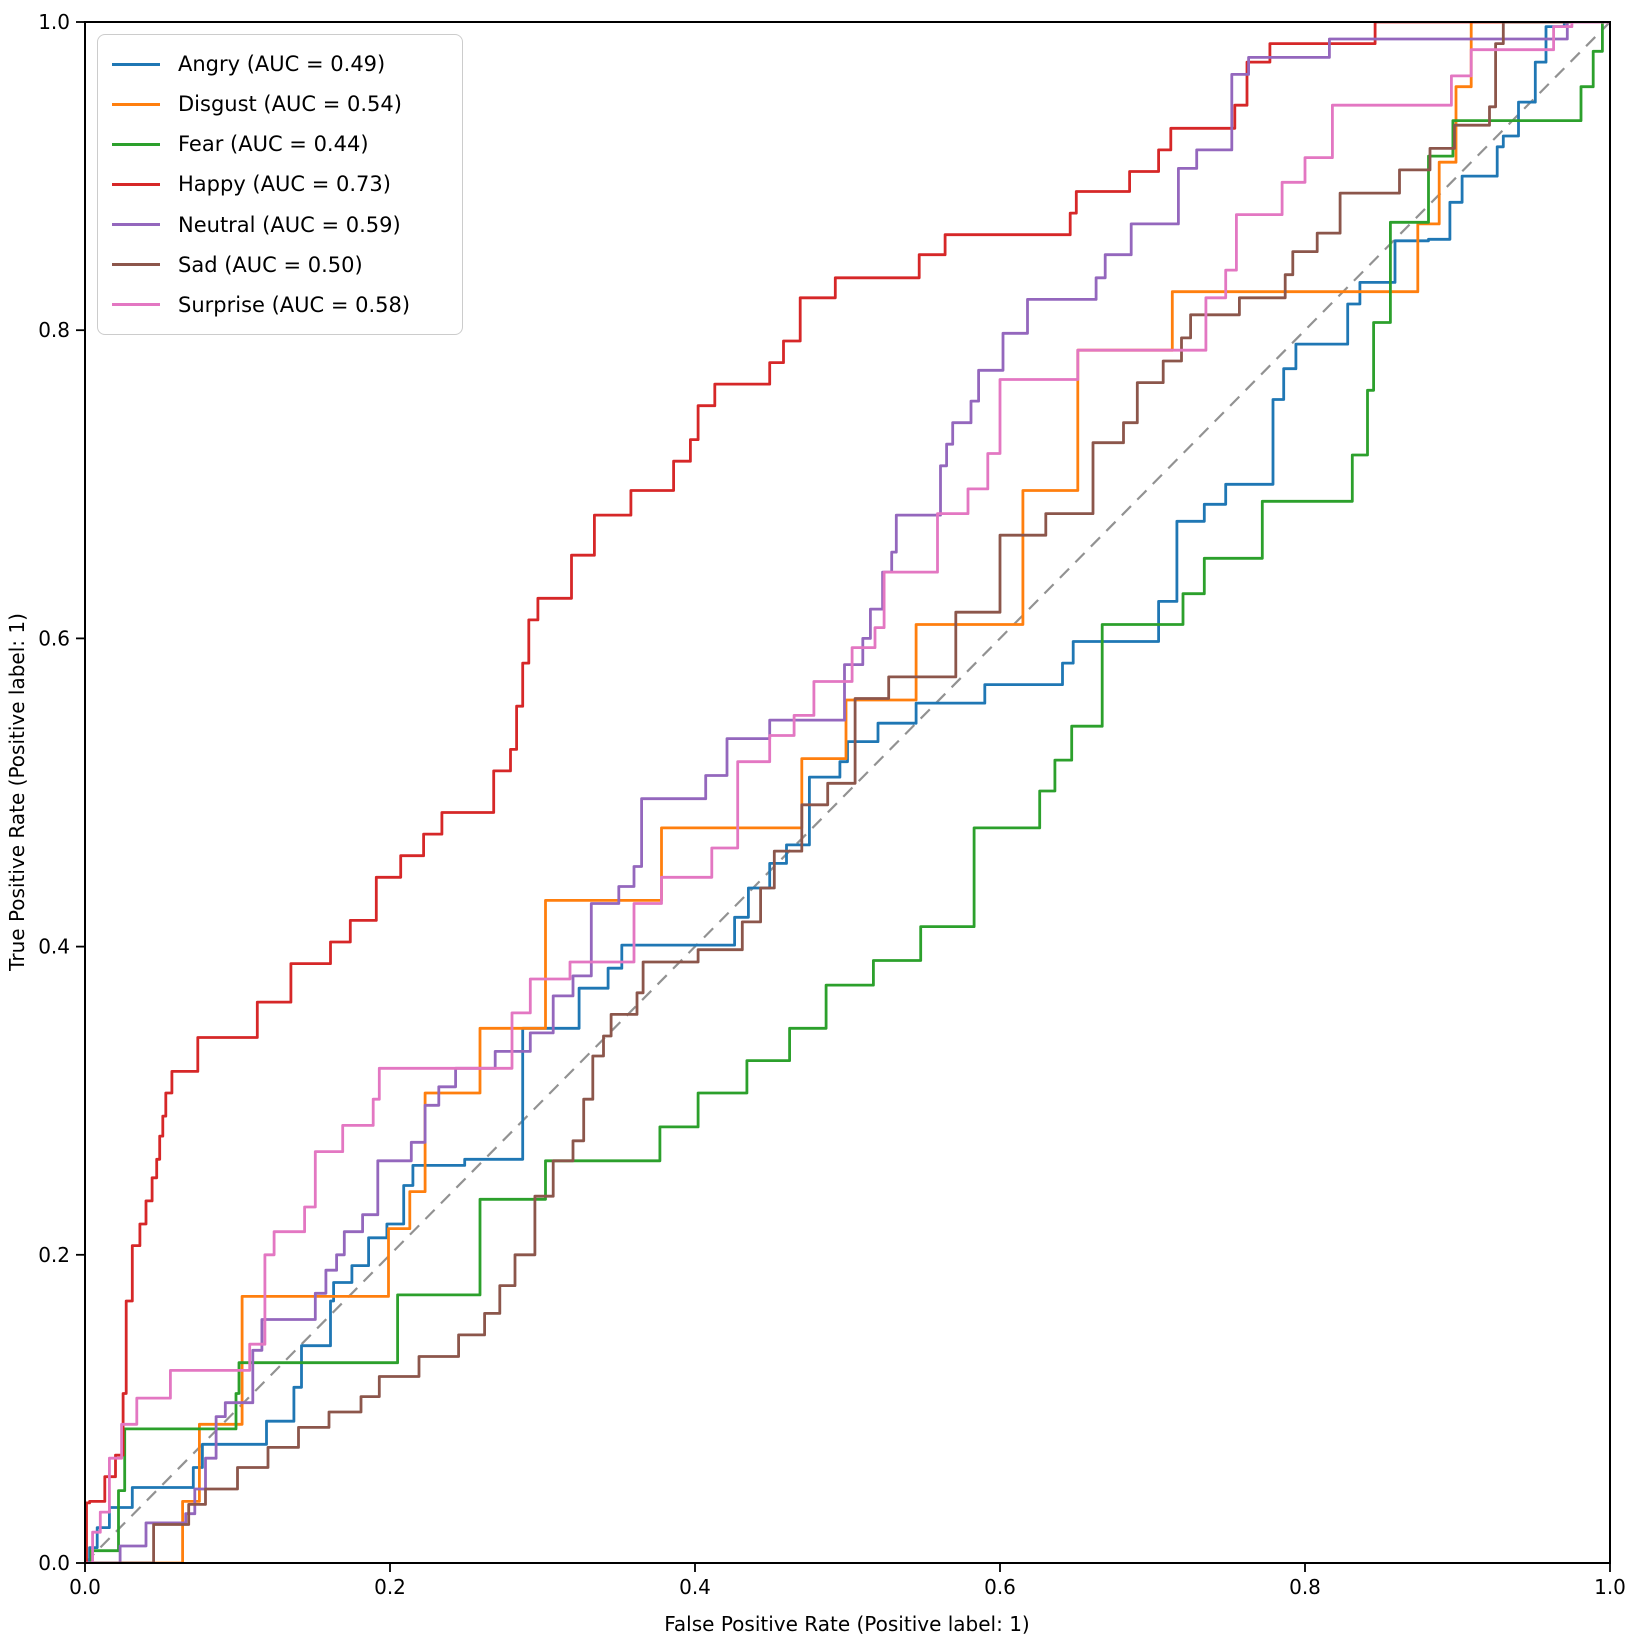 The height and width of the screenshot is (1649, 1645). Describe the element at coordinates (290, 104) in the screenshot. I see `legend-label: Disgust (AUC = 0.54)` at that location.